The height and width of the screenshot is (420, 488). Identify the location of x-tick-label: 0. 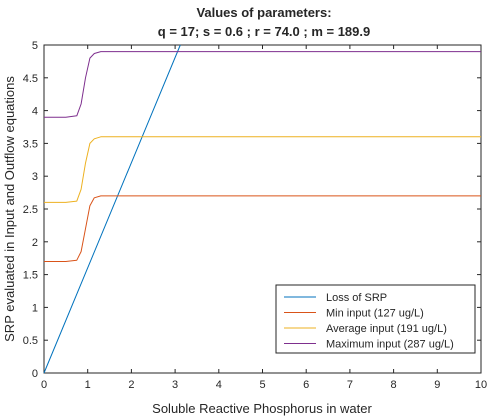
(44, 385).